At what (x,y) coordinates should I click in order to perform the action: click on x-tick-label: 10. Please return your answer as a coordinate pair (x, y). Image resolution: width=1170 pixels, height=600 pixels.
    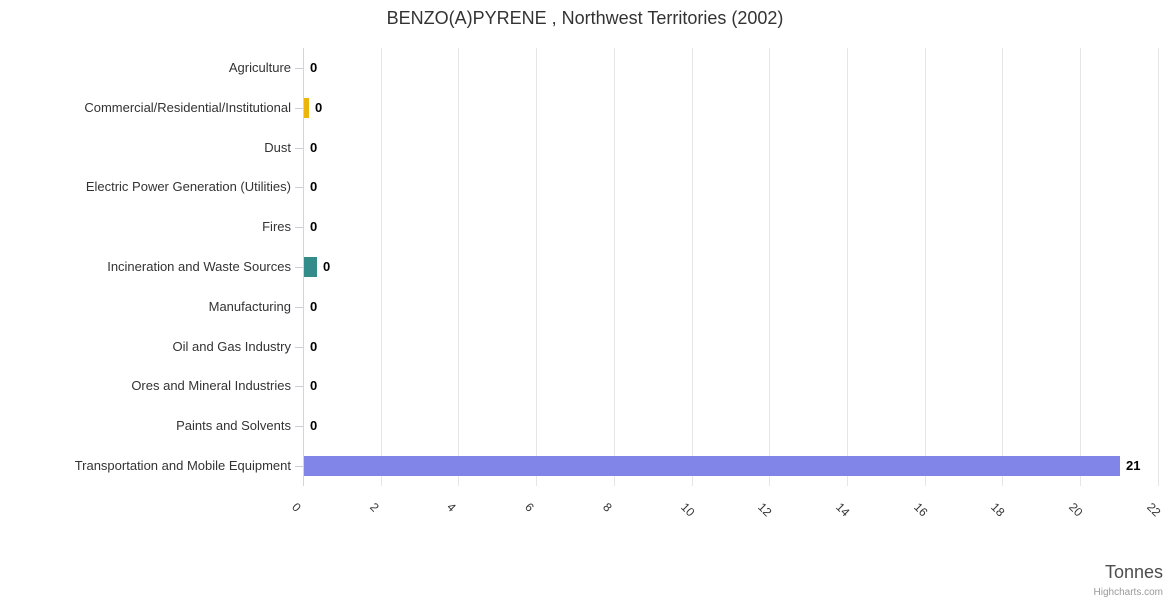
    Looking at the image, I should click on (687, 510).